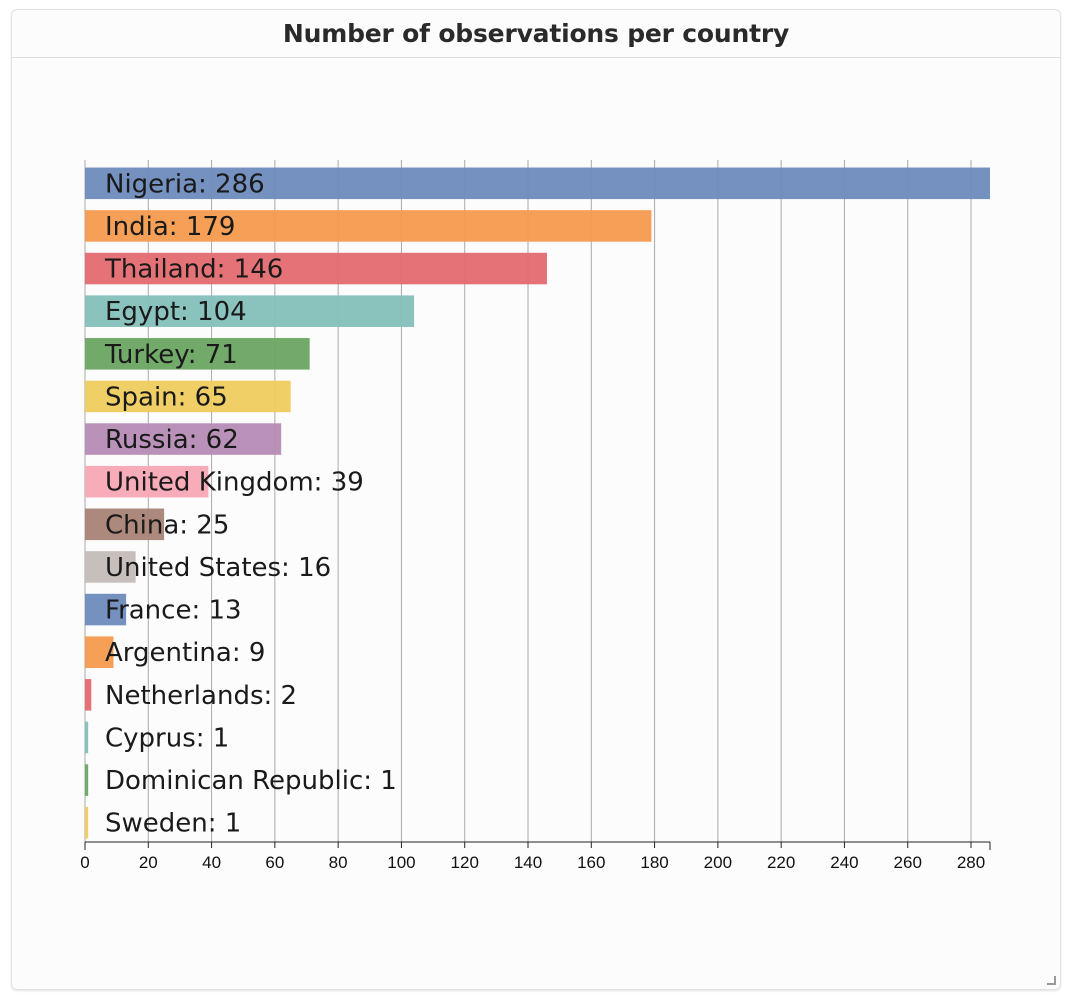 This screenshot has height=1004, width=1072. Describe the element at coordinates (401, 862) in the screenshot. I see `x-tick-label: 100` at that location.